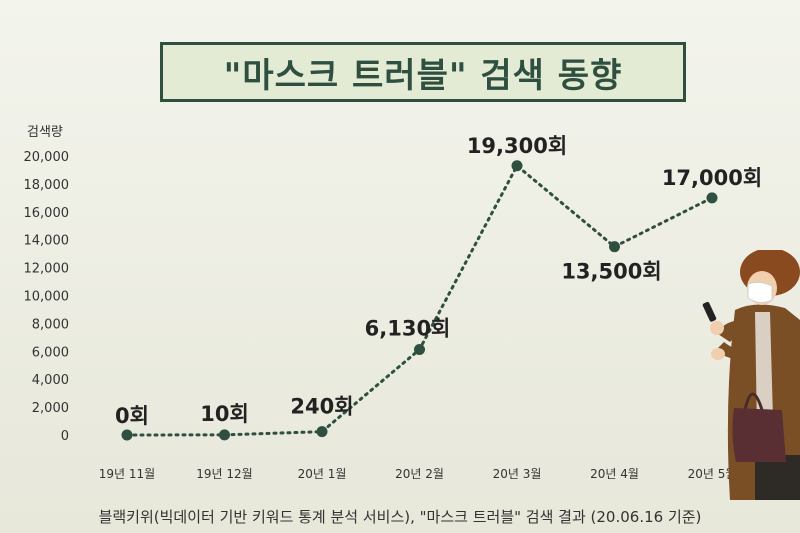  What do you see at coordinates (47, 213) in the screenshot?
I see `y-tick-label: 16,000` at bounding box center [47, 213].